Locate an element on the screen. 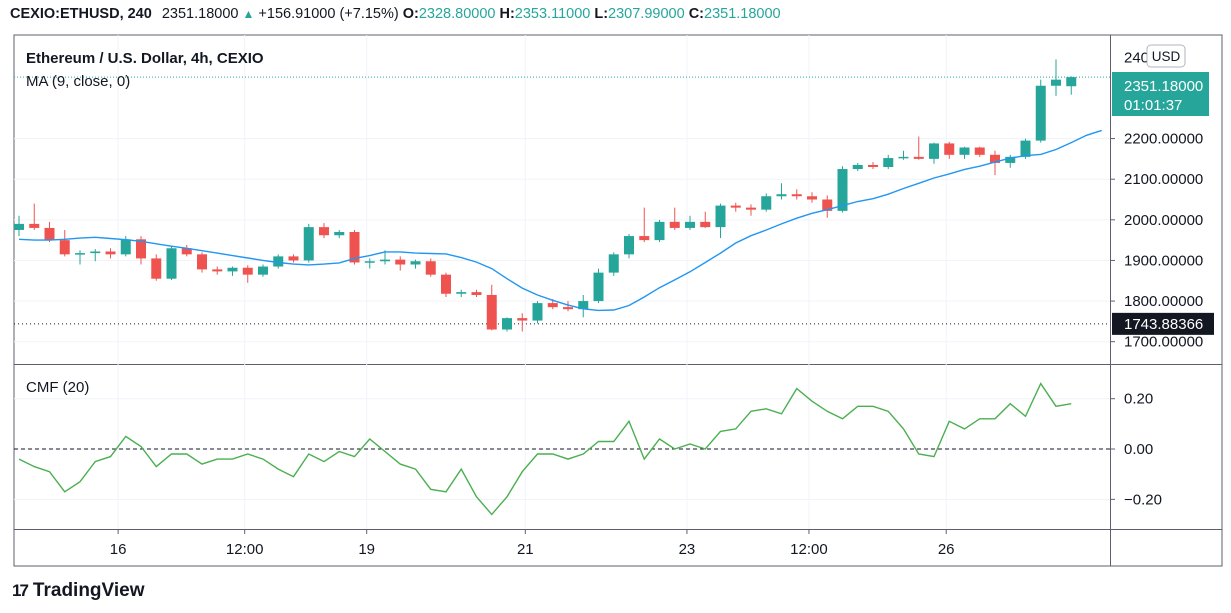  low-value: 2307.99000 is located at coordinates (646, 14).